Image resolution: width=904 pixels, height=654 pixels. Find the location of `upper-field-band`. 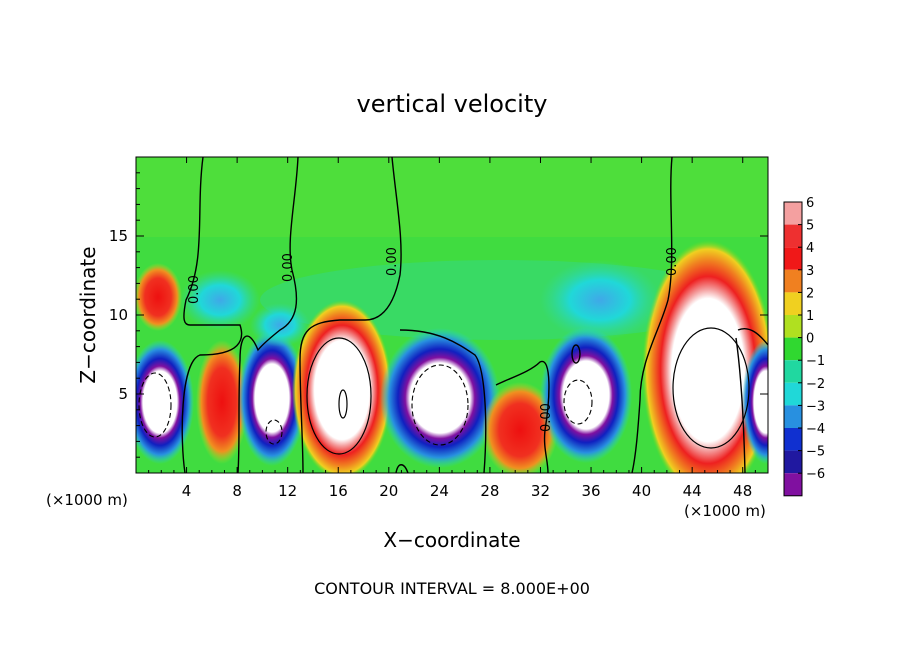

upper-field-band is located at coordinates (452, 197).